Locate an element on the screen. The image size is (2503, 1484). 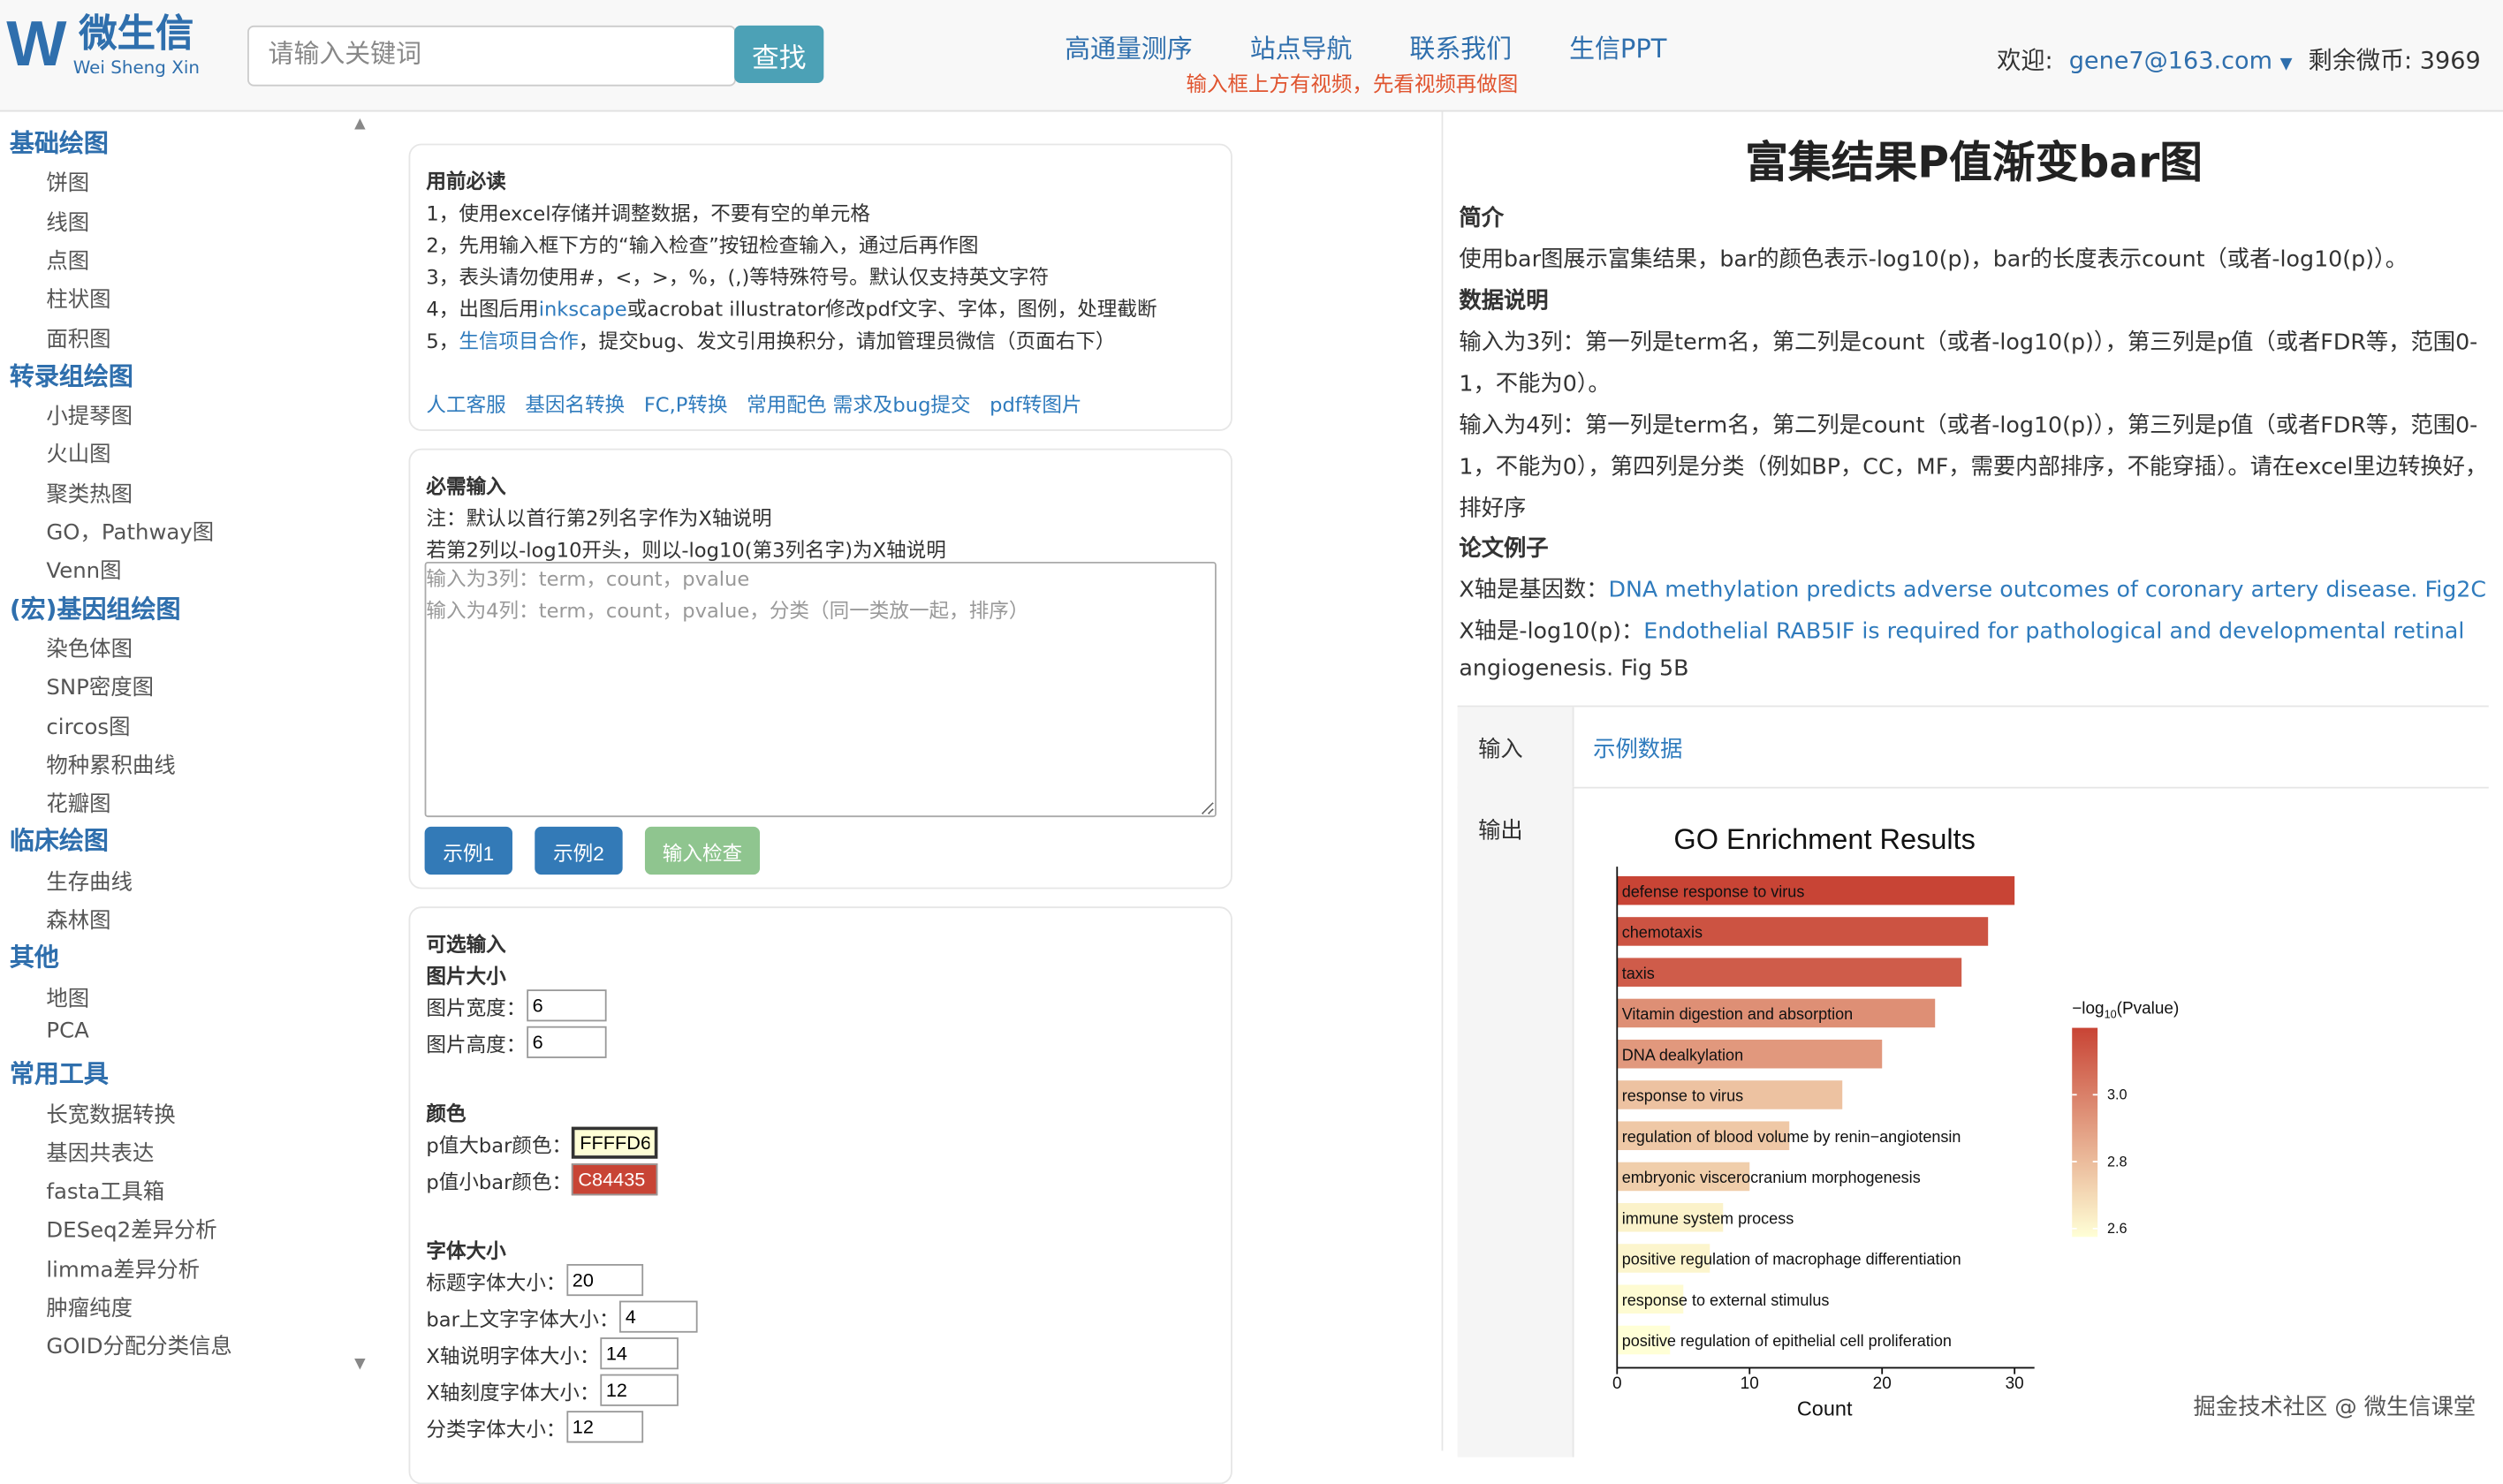
sidebar-item: 柱状图 is located at coordinates (78, 300).